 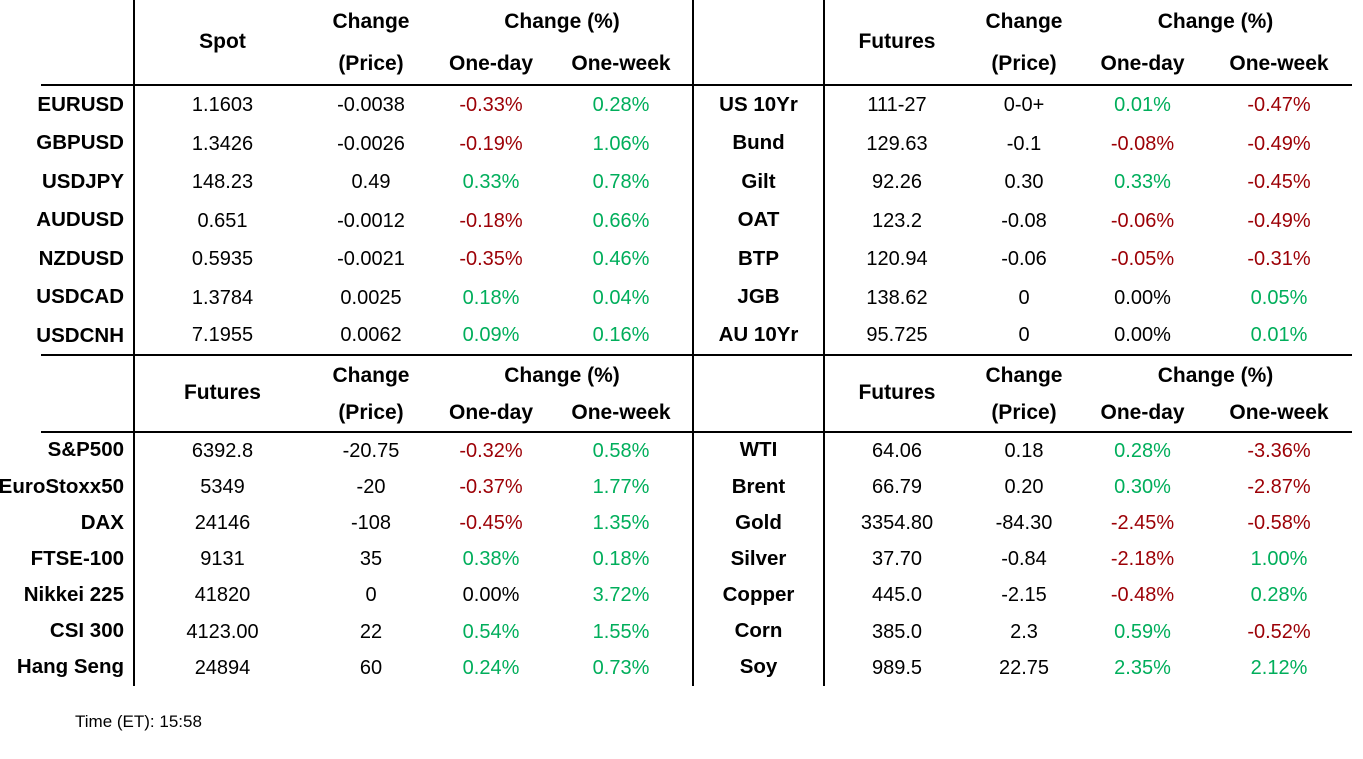 I want to click on one-week-change-cell: 3.72%, so click(x=621, y=595).